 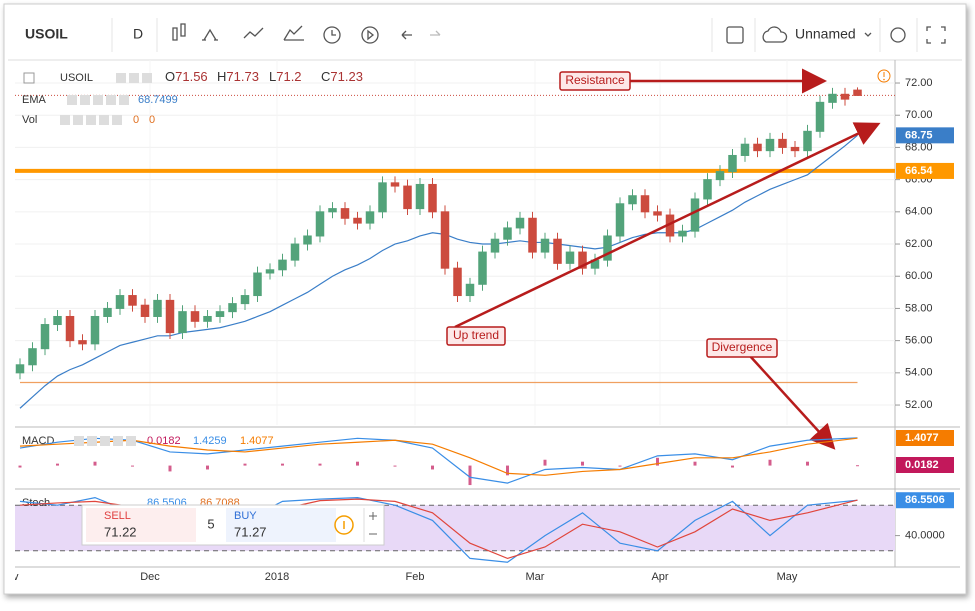 I want to click on buy-button, so click(x=281, y=525).